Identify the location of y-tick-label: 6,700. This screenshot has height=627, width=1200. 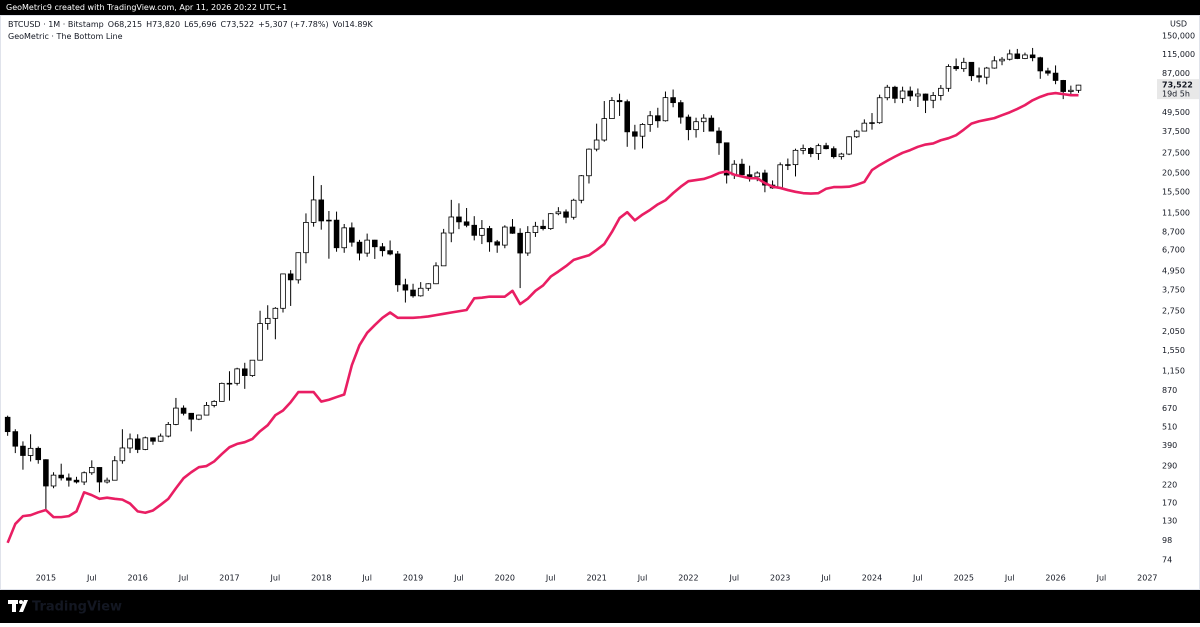
(1173, 249).